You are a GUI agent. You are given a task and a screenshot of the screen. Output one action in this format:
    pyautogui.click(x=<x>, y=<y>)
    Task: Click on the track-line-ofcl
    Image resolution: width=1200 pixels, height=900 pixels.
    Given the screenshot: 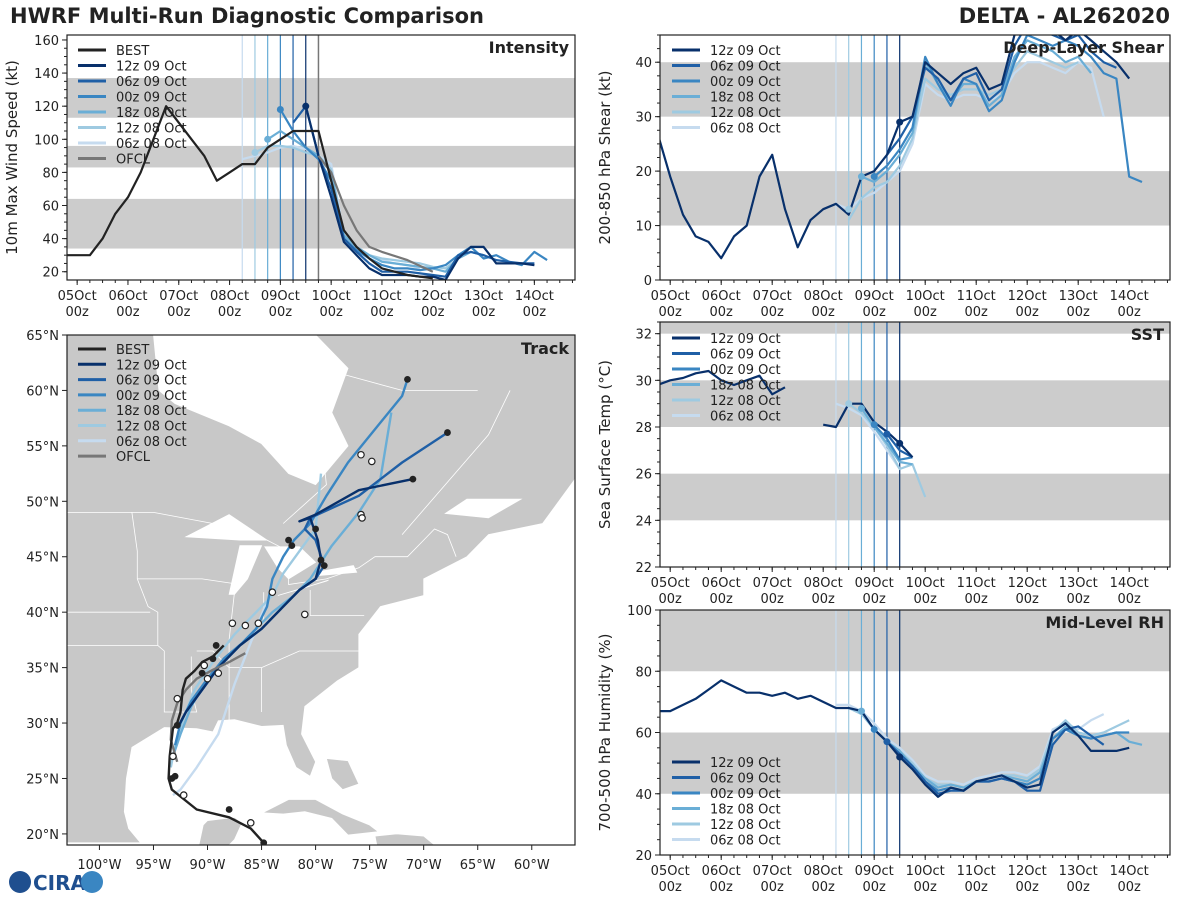 What is the action you would take?
    pyautogui.click(x=207, y=707)
    